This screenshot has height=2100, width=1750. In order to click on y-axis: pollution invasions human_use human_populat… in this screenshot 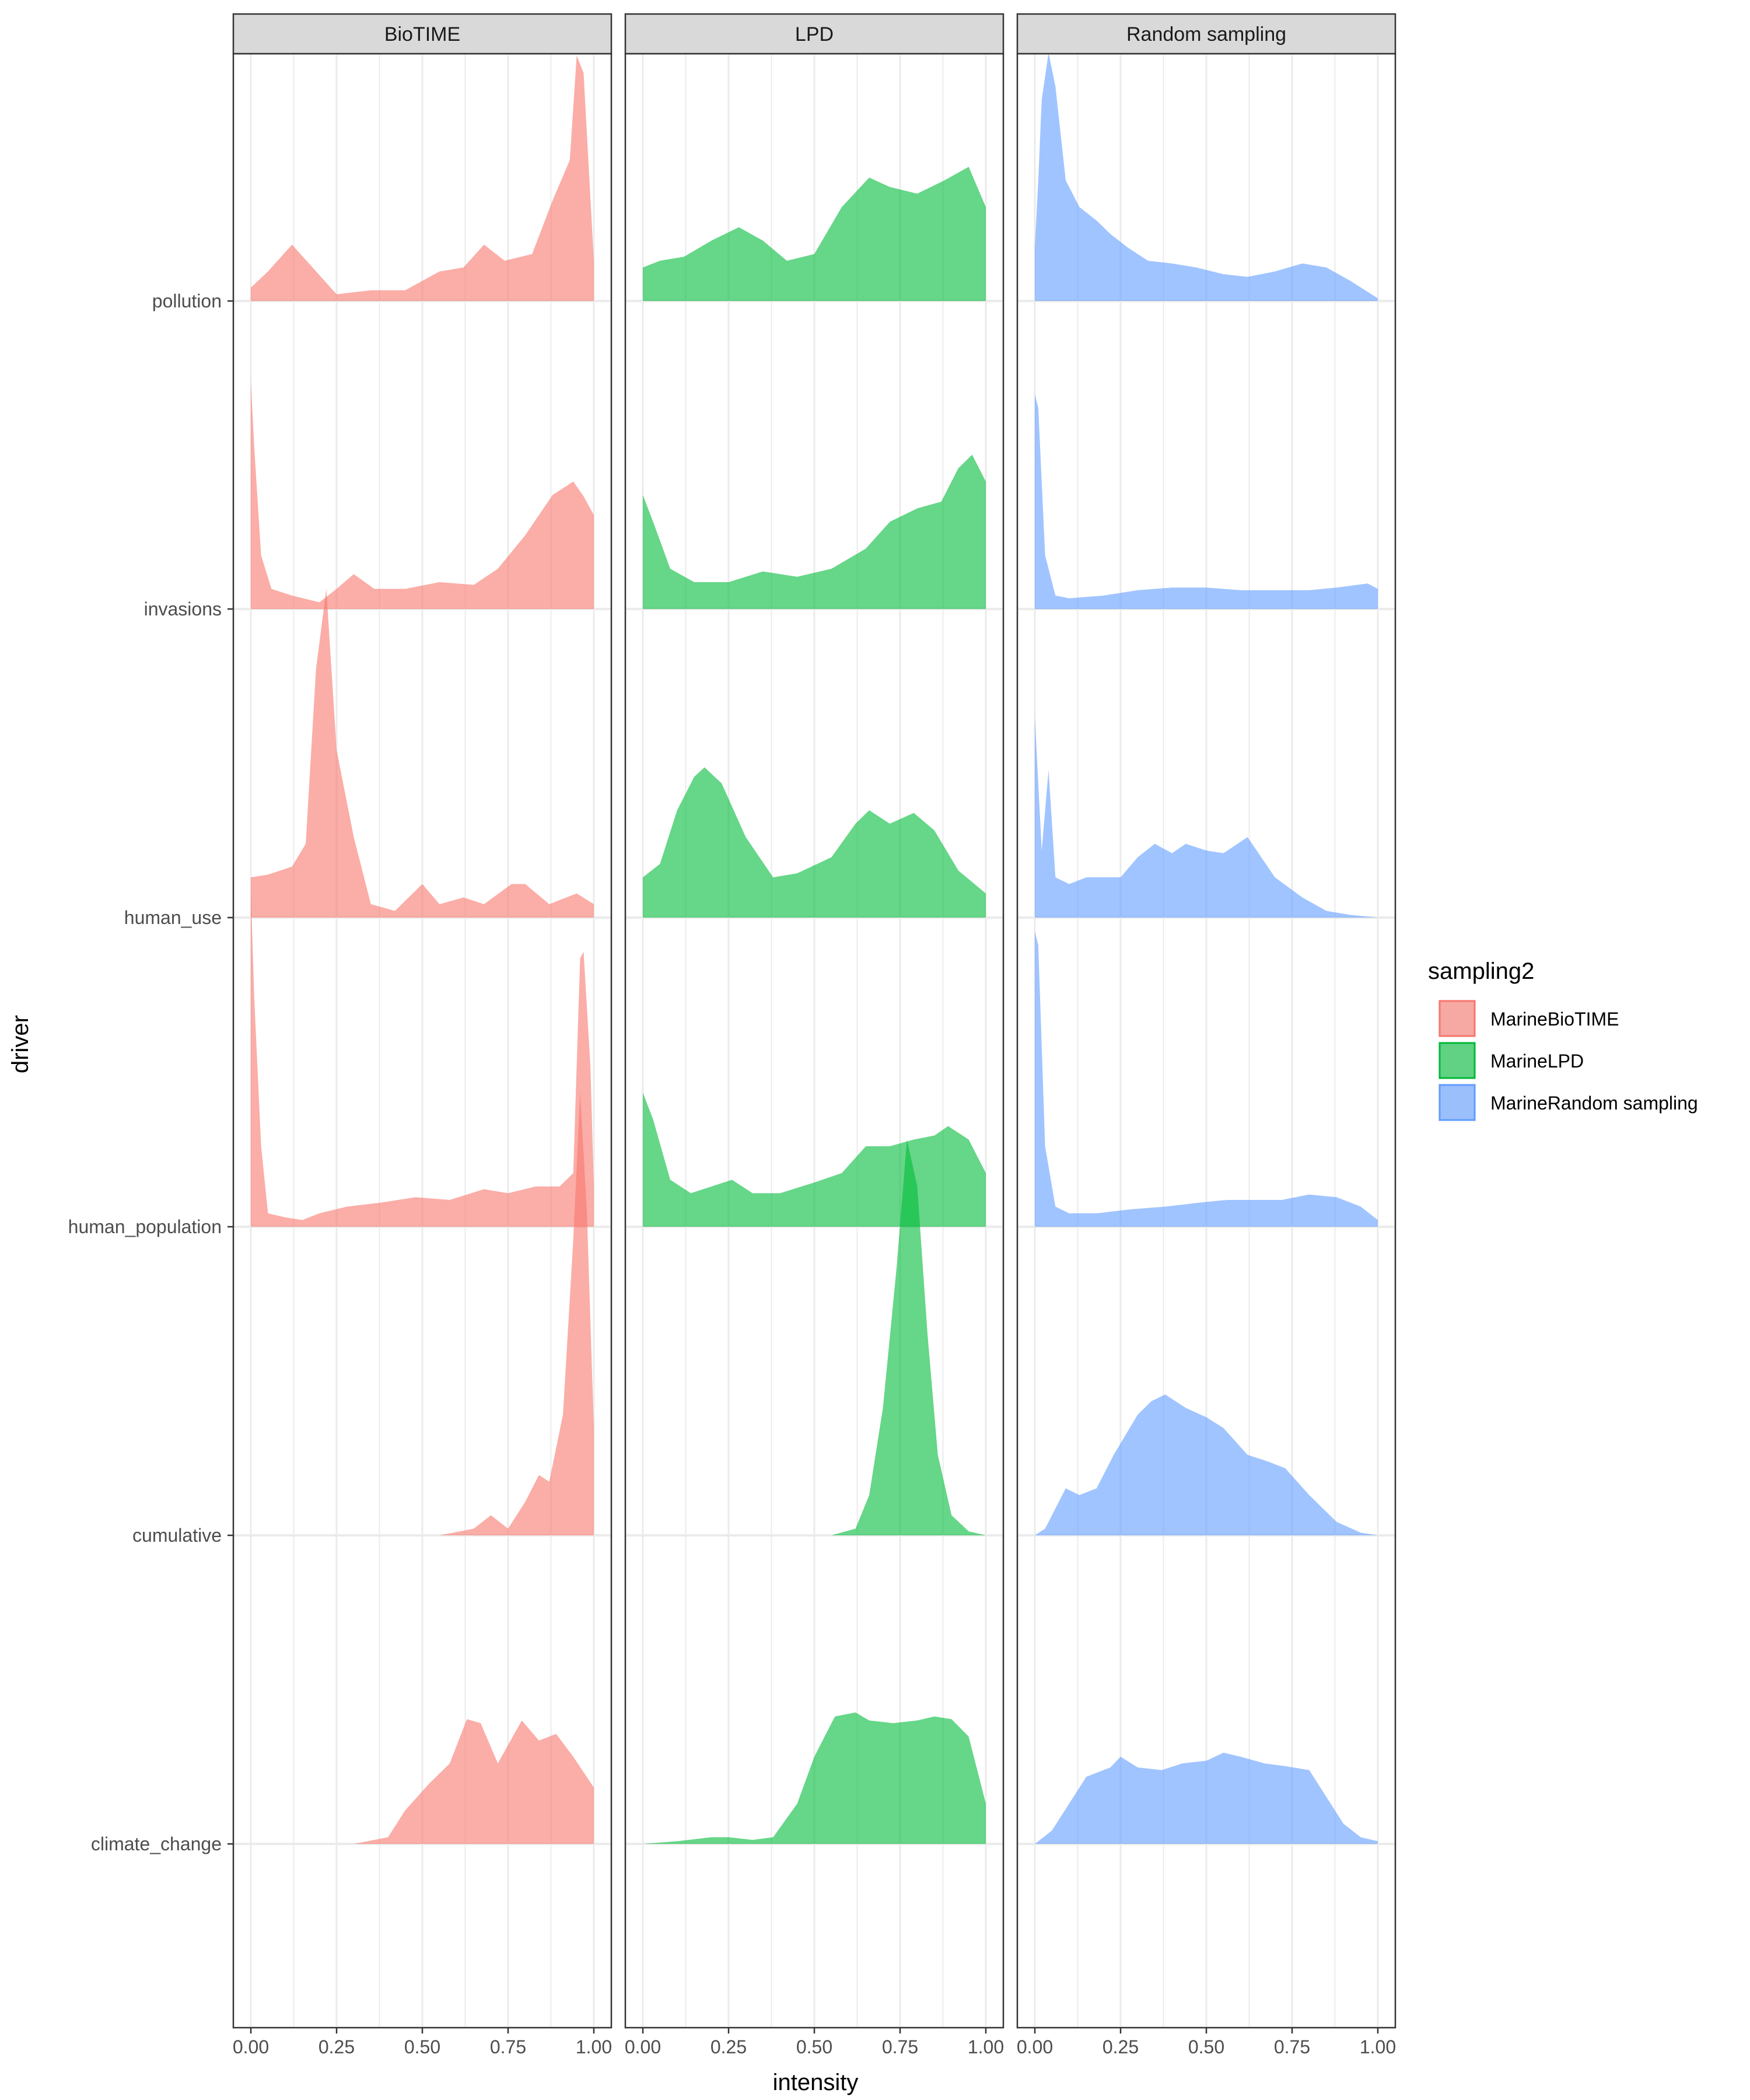, I will do `click(150, 1072)`.